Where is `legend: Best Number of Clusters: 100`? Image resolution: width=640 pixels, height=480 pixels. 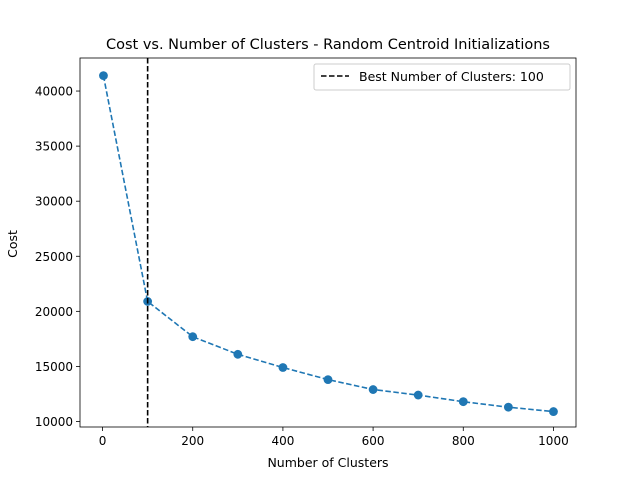 legend: Best Number of Clusters: 100 is located at coordinates (442, 77).